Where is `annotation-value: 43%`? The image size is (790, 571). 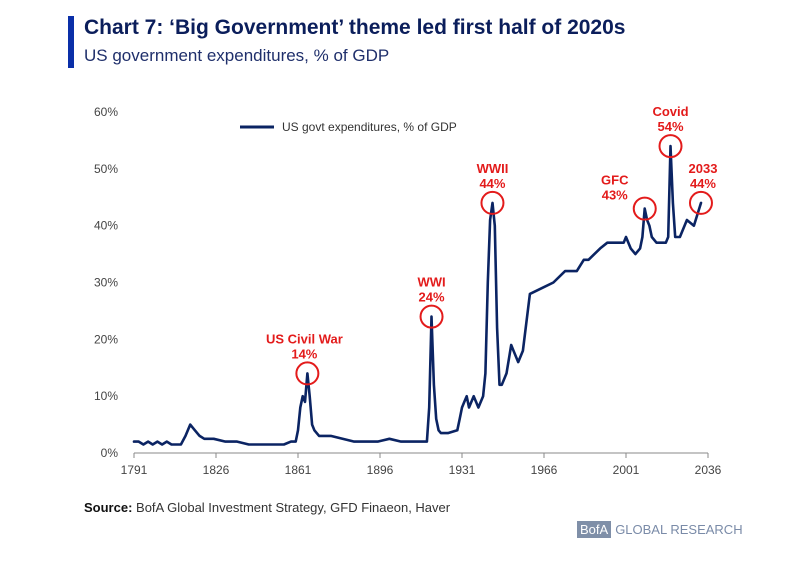 annotation-value: 43% is located at coordinates (615, 195).